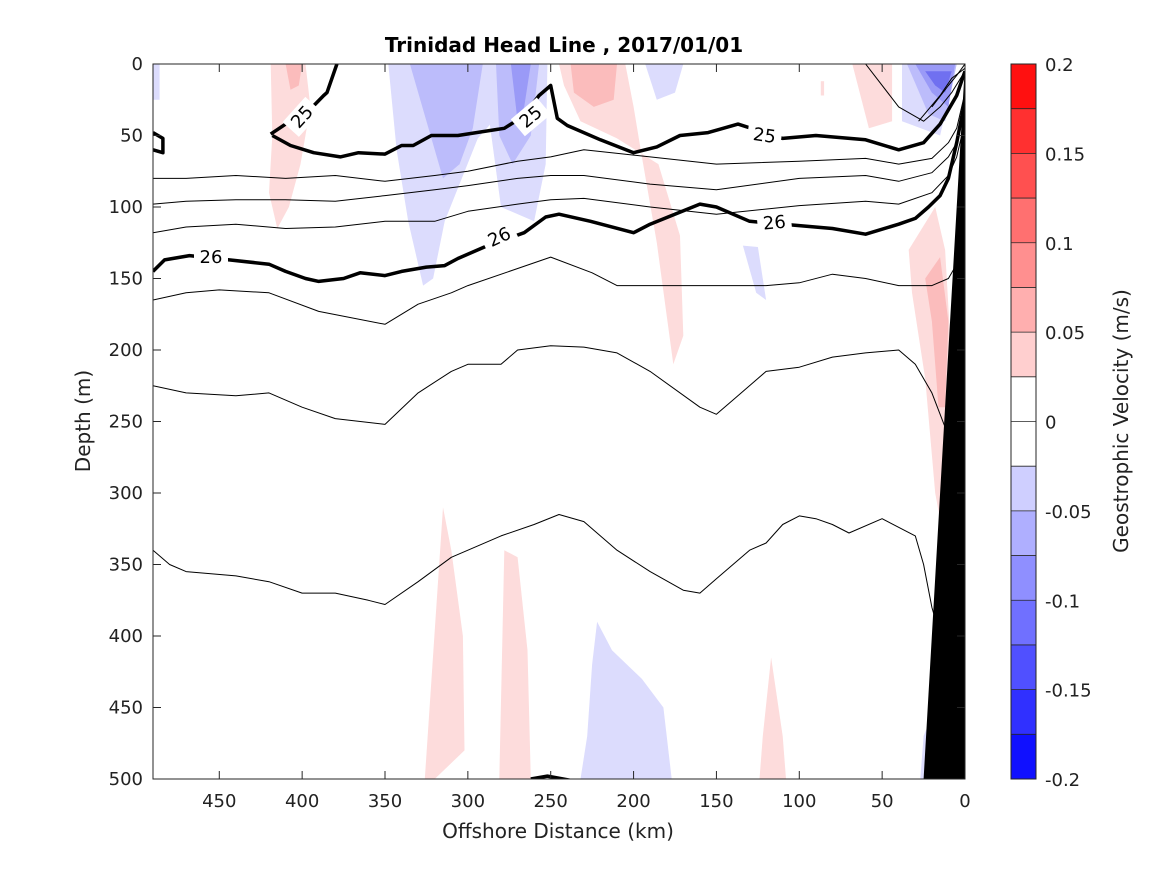 The height and width of the screenshot is (875, 1167). I want to click on colorbar-tick-label: 0.1, so click(1059, 244).